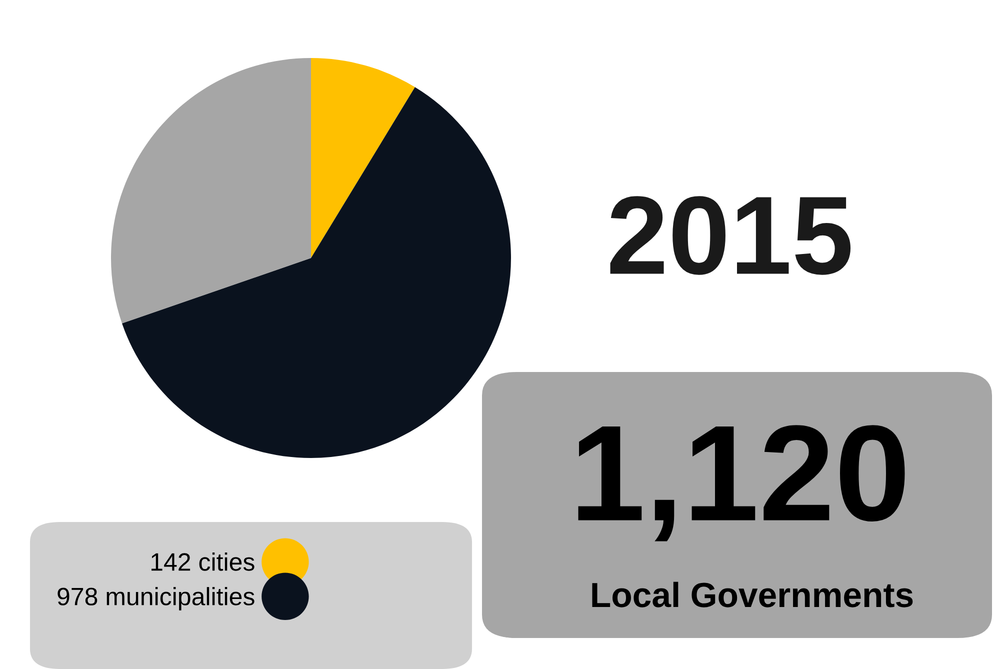 The image size is (994, 669). Describe the element at coordinates (203, 561) in the screenshot. I see `legend-label: 142 cities` at that location.